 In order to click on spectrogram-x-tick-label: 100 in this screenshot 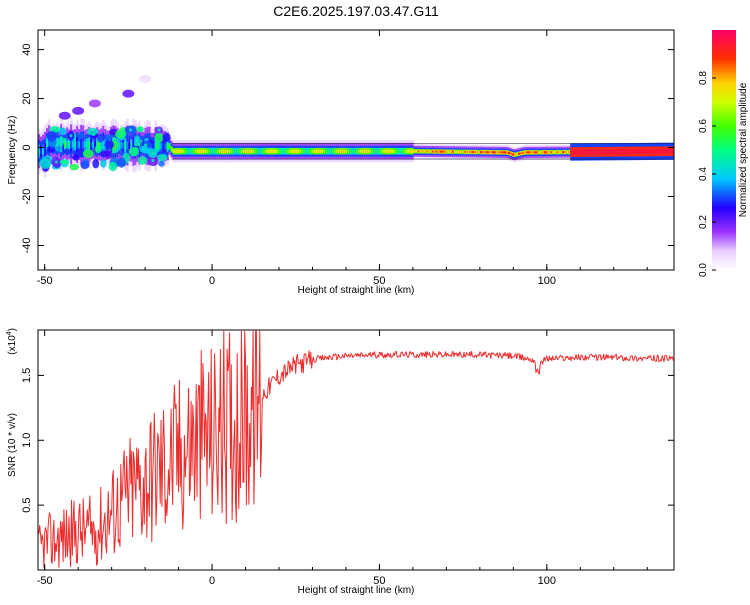, I will do `click(547, 281)`.